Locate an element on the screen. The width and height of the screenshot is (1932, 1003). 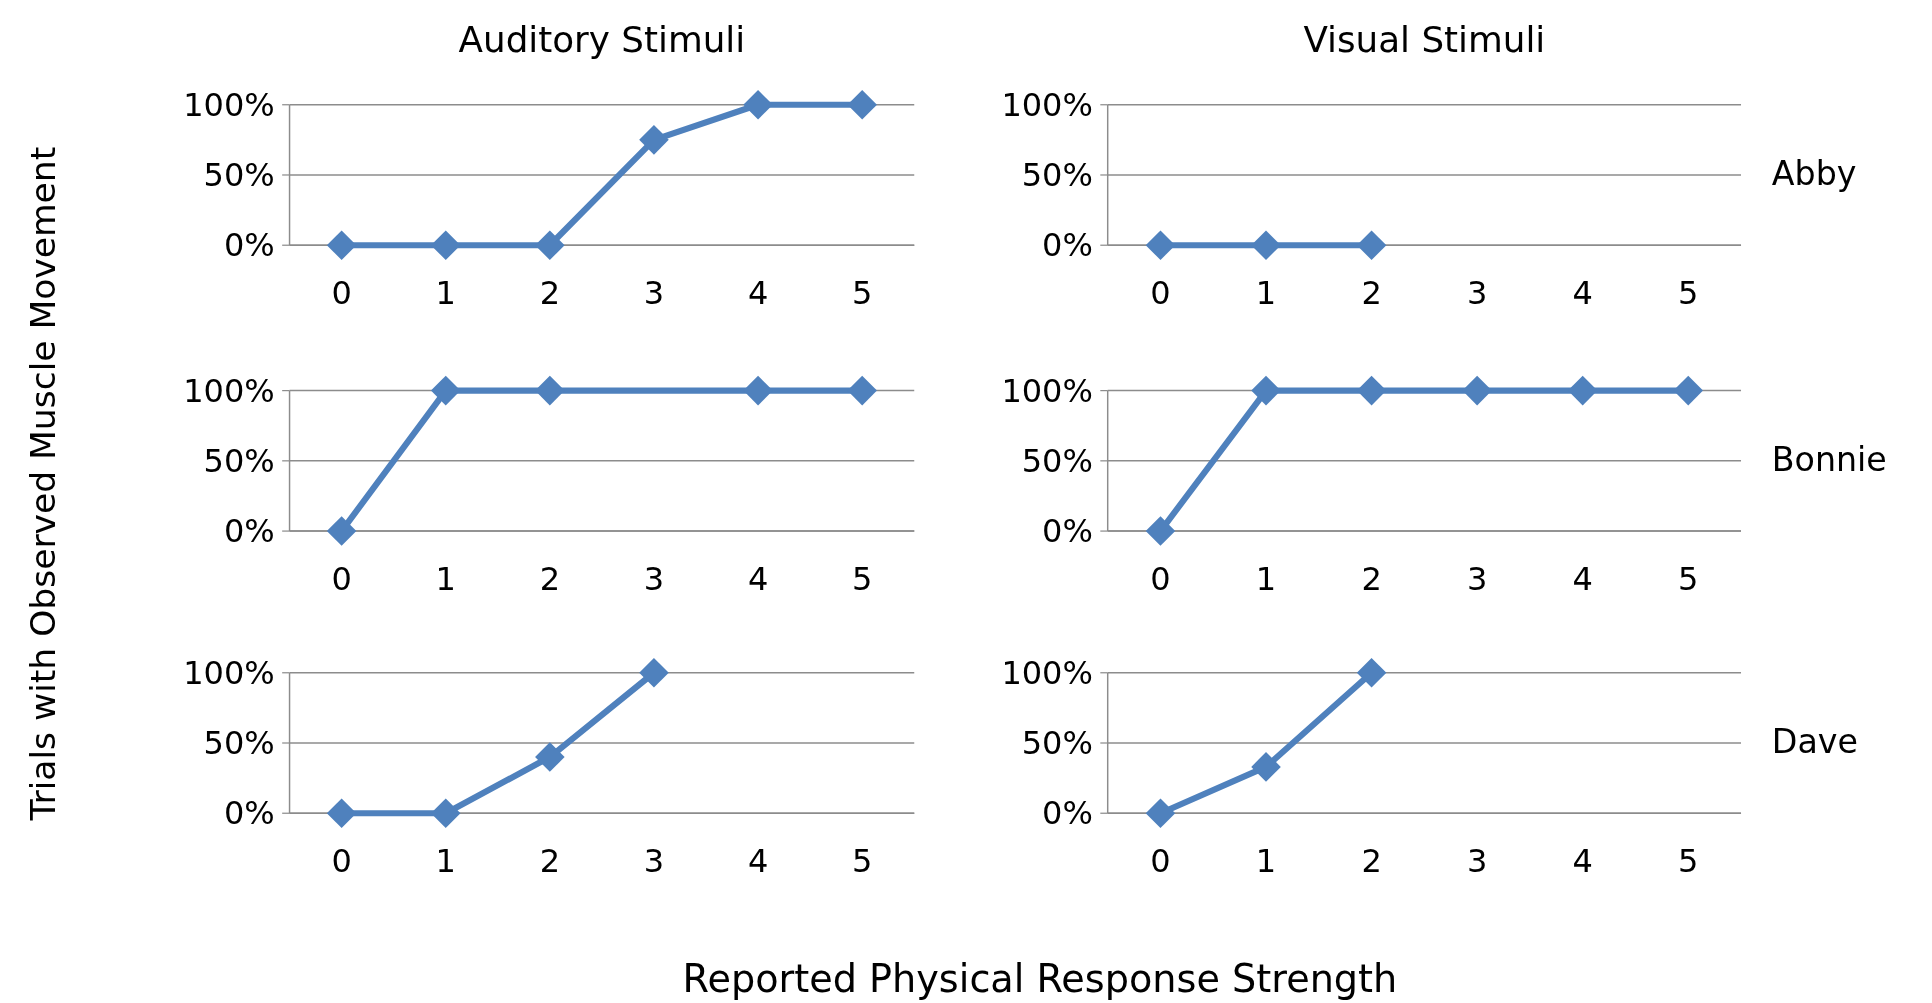
text: Abby is located at coordinates (1814, 173).